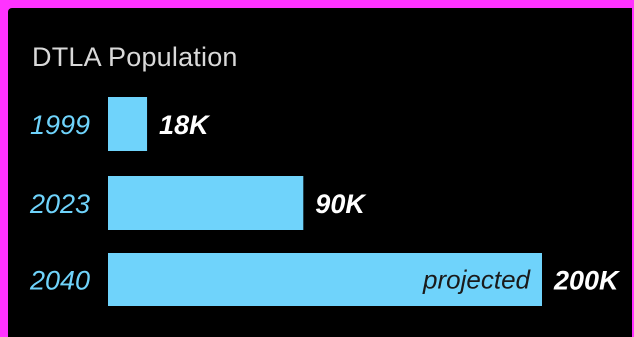 The width and height of the screenshot is (634, 337). Describe the element at coordinates (587, 281) in the screenshot. I see `value-label: 200K` at that location.